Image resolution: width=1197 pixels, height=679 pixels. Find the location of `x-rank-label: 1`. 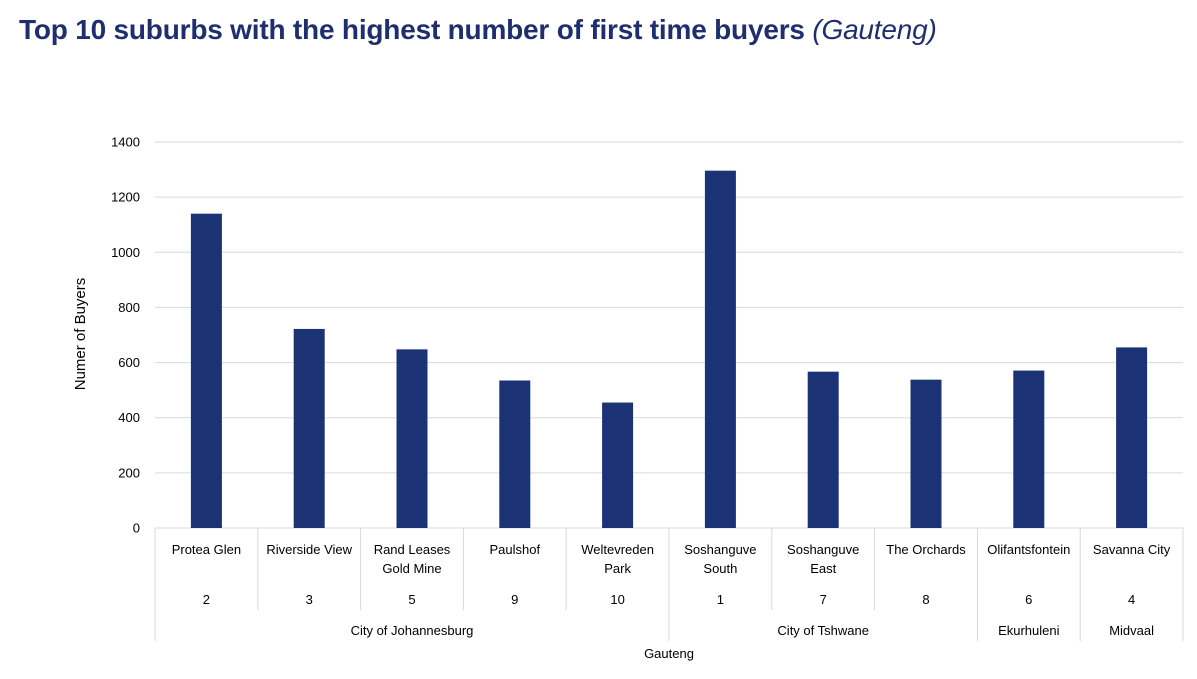

x-rank-label: 1 is located at coordinates (720, 599).